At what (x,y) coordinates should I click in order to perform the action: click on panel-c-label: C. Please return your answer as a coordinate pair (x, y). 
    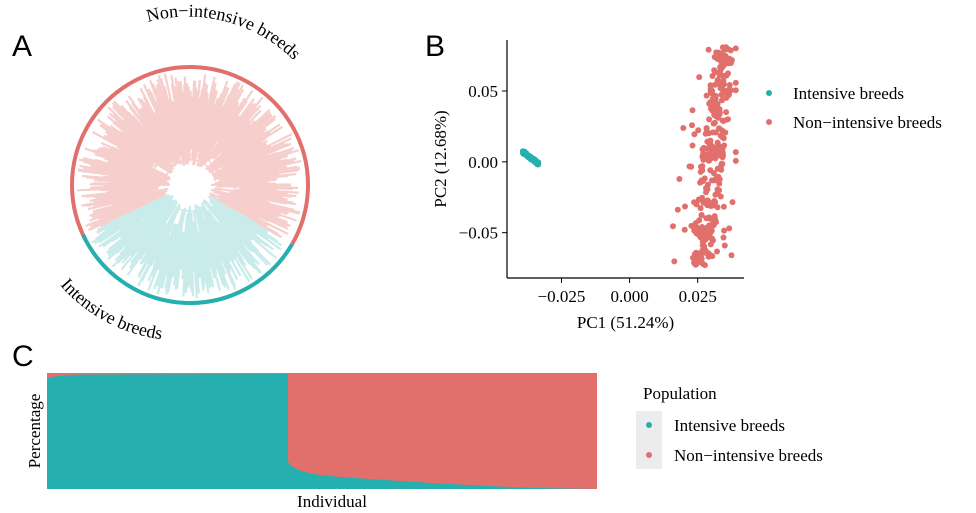
    Looking at the image, I should click on (23, 356).